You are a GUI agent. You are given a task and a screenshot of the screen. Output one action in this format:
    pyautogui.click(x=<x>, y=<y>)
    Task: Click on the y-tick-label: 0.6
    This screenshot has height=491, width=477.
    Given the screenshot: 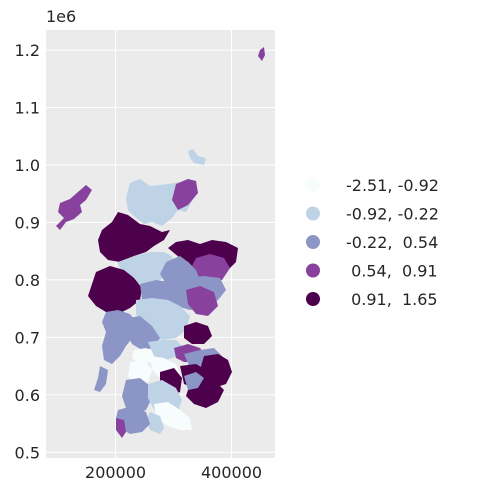 What is the action you would take?
    pyautogui.click(x=27, y=395)
    